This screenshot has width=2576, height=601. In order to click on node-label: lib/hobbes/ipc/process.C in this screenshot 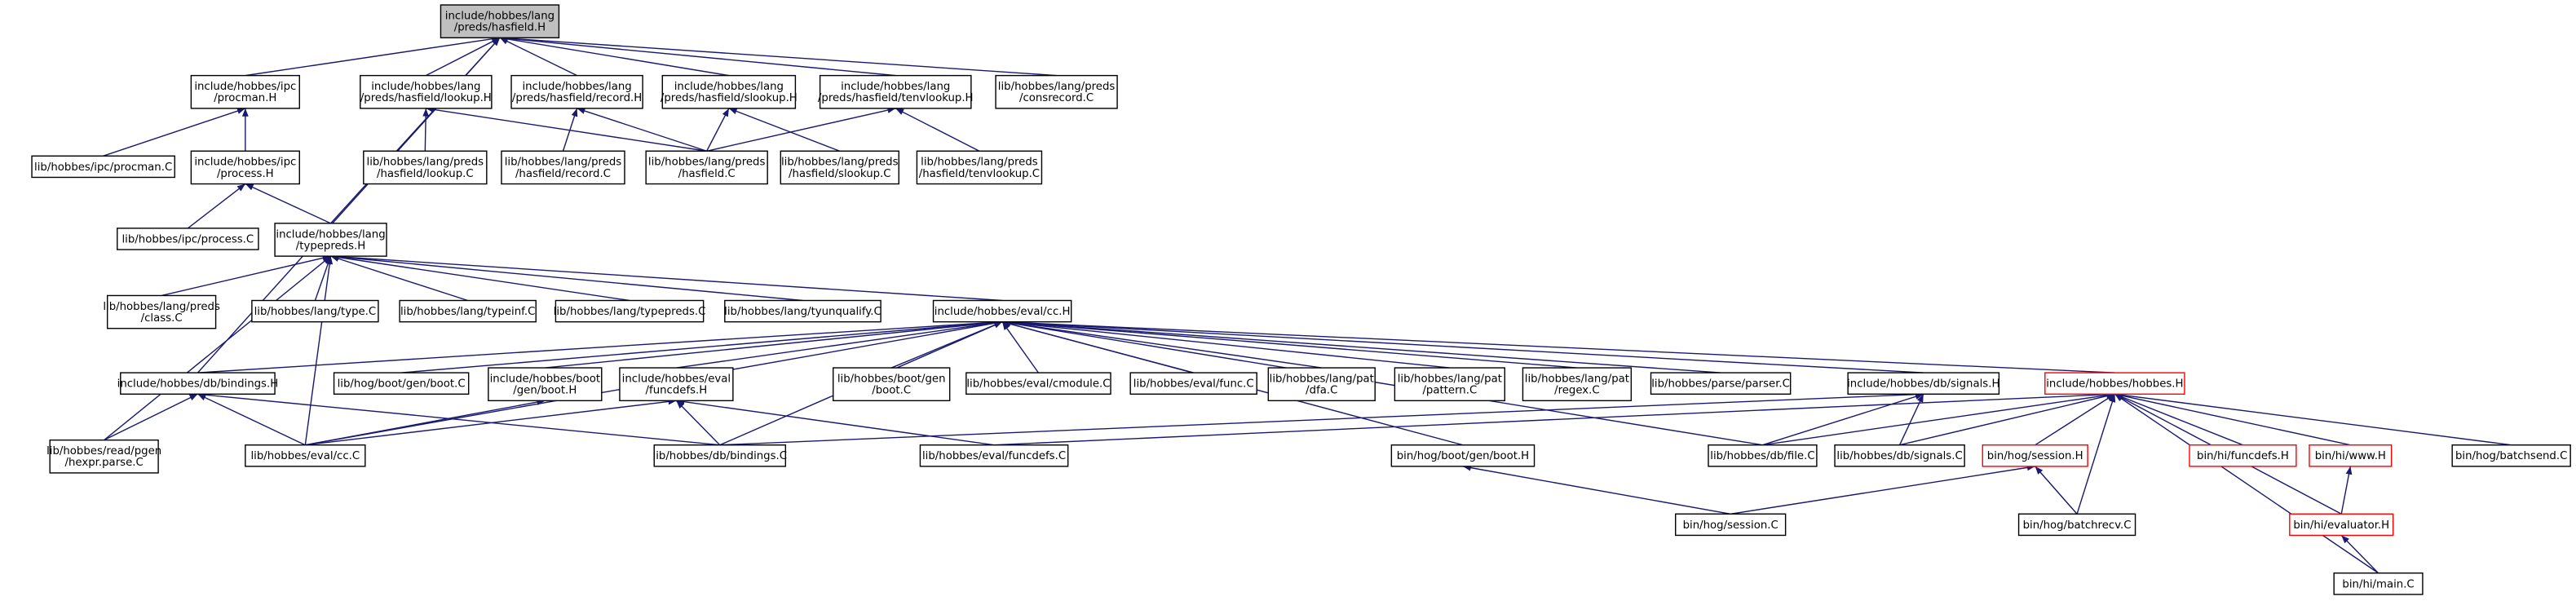, I will do `click(188, 239)`.